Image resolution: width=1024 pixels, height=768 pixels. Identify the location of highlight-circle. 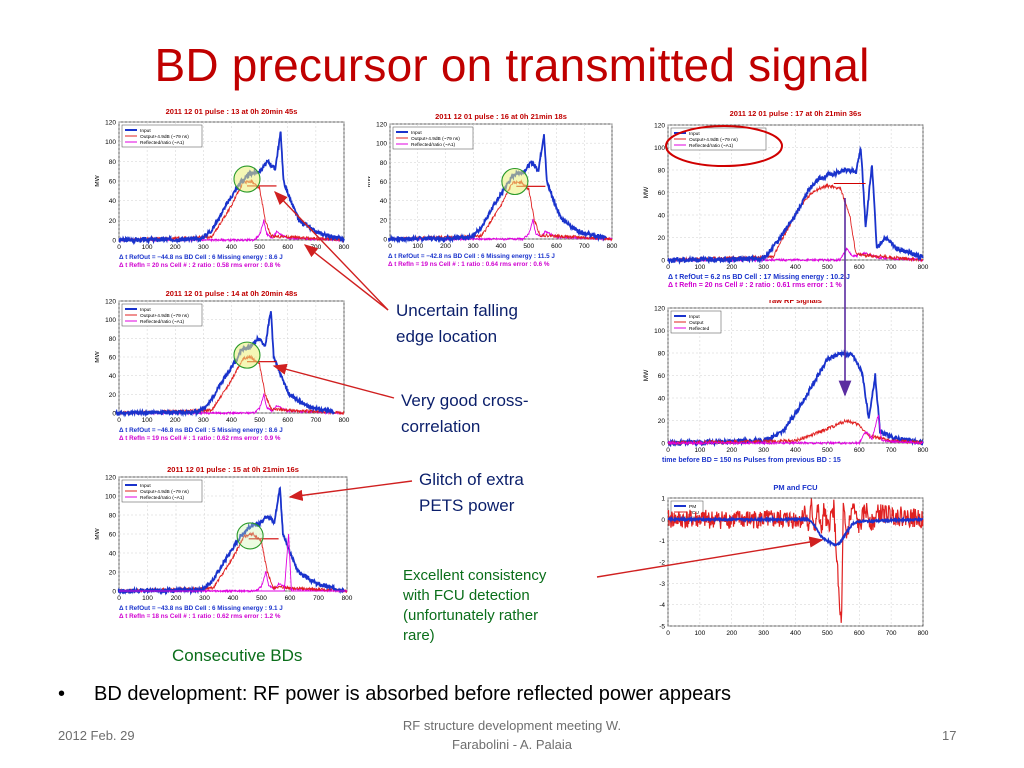
(247, 179).